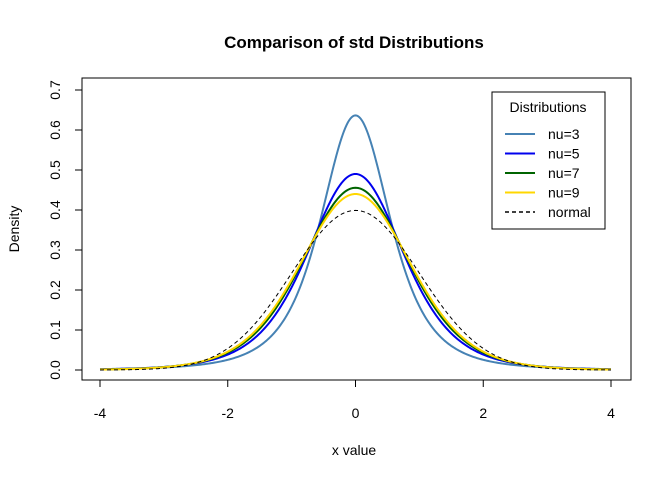 This screenshot has width=672, height=480. I want to click on x-tick-label: 4, so click(611, 413).